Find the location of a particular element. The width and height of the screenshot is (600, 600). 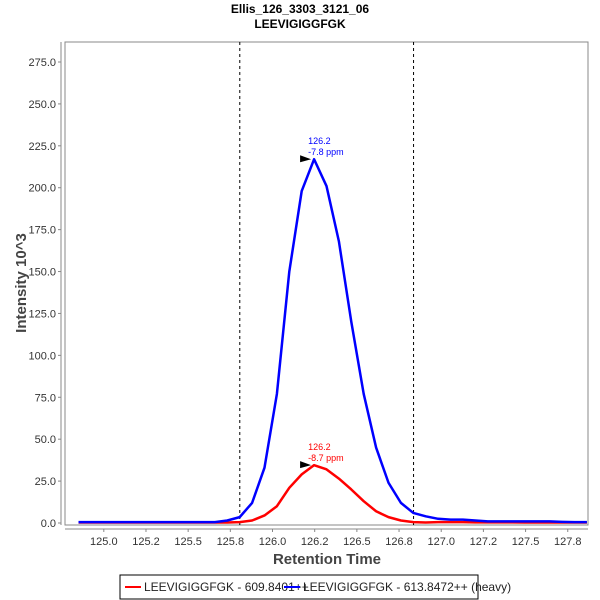

y-tick-label: 50.0 is located at coordinates (45, 440).